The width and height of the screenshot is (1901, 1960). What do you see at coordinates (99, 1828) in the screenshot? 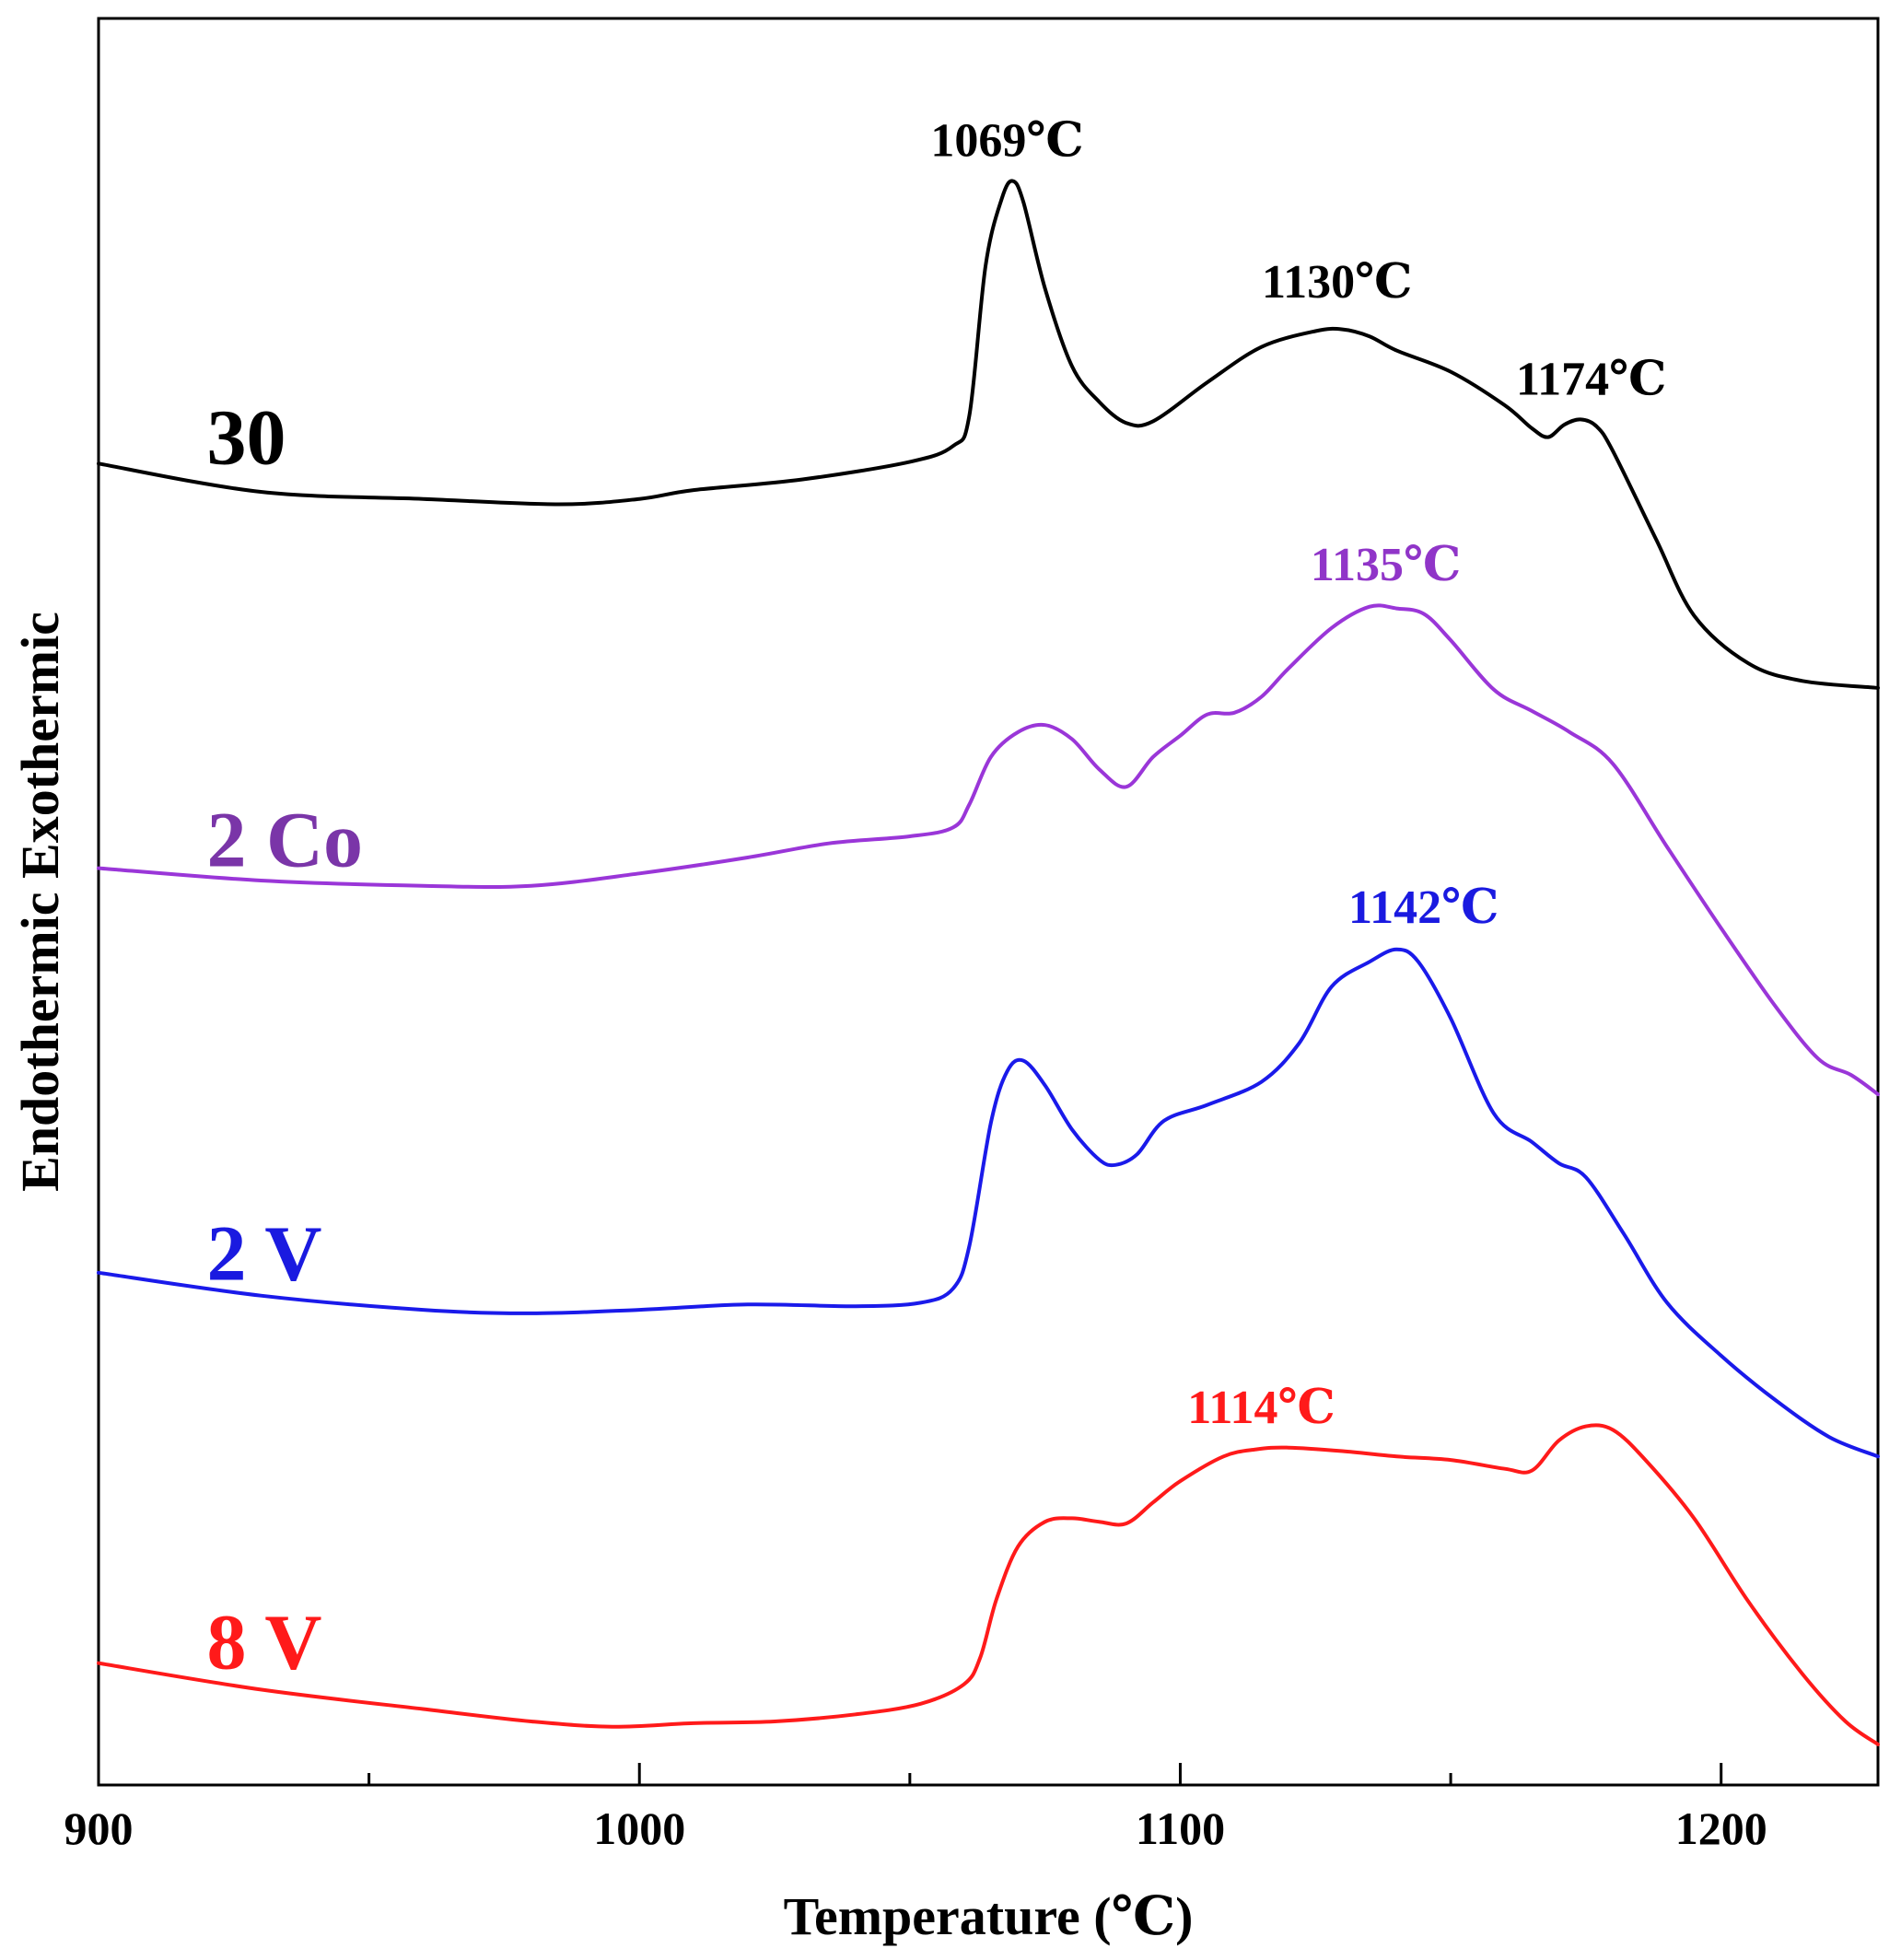
I see `x-tick-label: 900` at bounding box center [99, 1828].